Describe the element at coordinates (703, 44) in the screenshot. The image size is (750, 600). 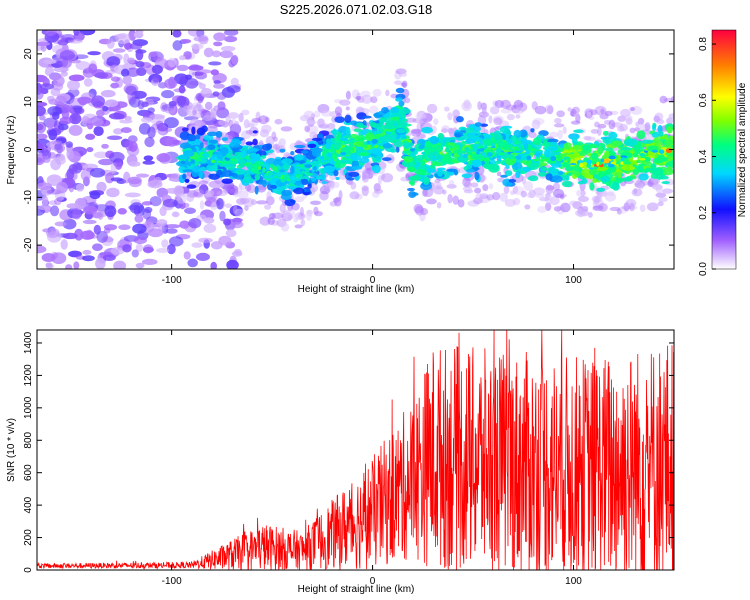
I see `colorbar-tick-label: 0.8` at that location.